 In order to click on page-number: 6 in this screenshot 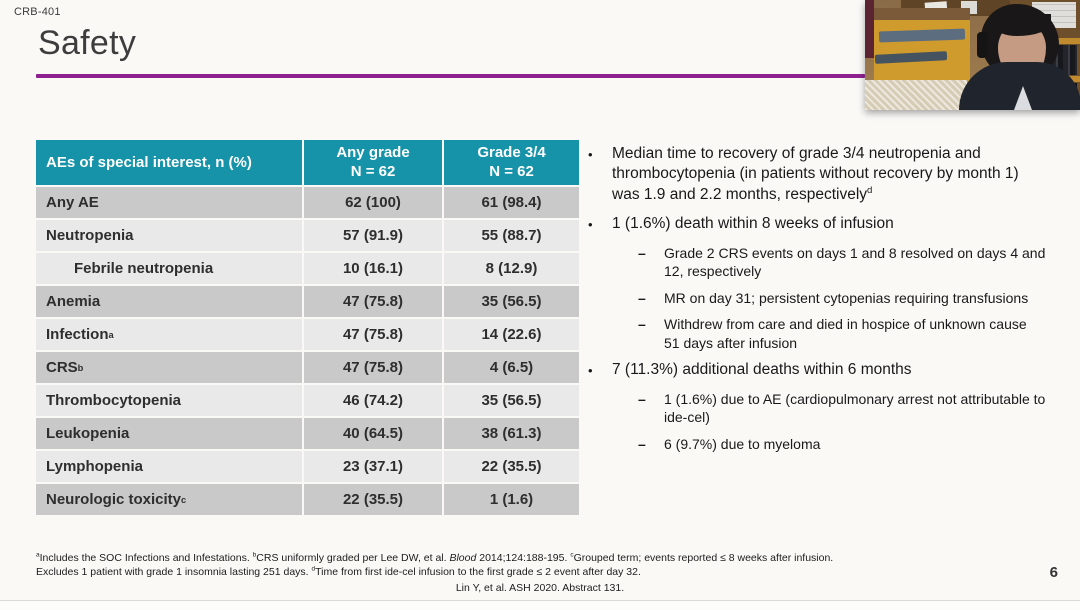, I will do `click(1053, 572)`.